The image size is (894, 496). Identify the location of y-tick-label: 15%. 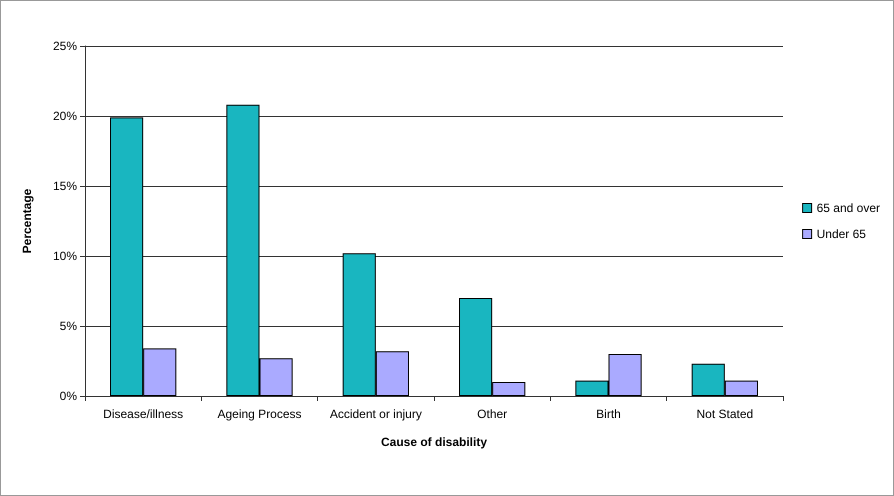
(65, 186).